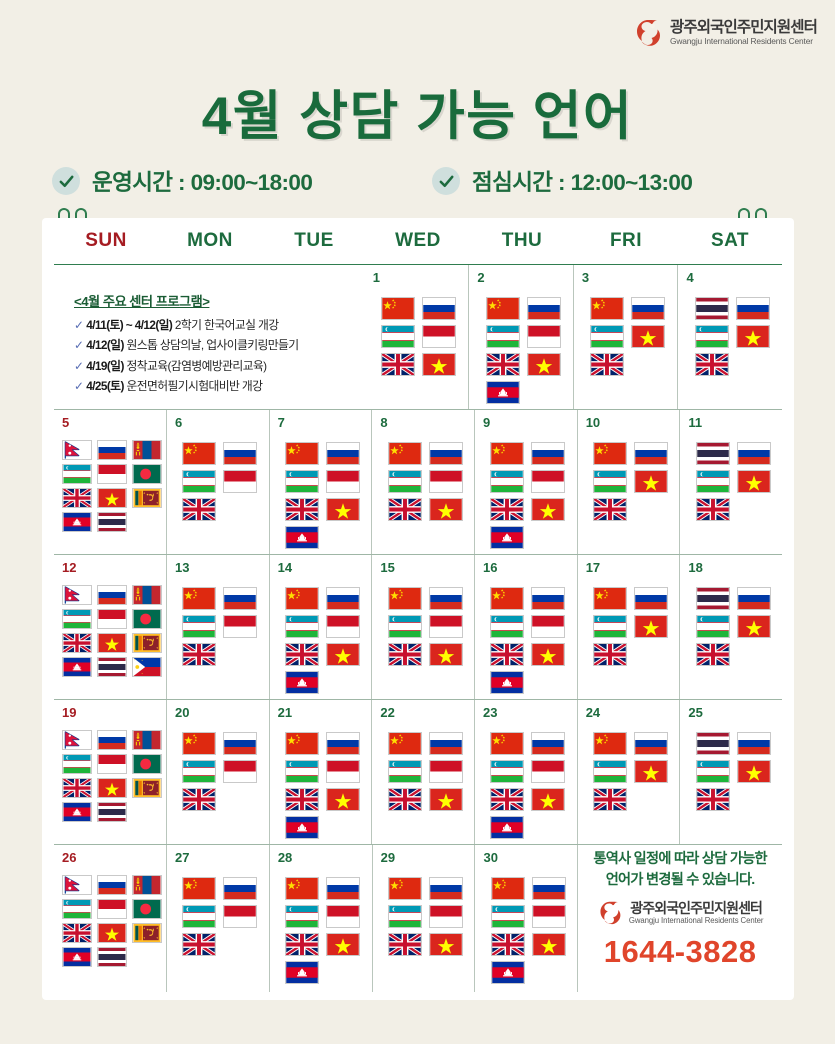 The image size is (835, 1044). What do you see at coordinates (521, 337) in the screenshot?
I see `calendar-day-cell-2: 2` at bounding box center [521, 337].